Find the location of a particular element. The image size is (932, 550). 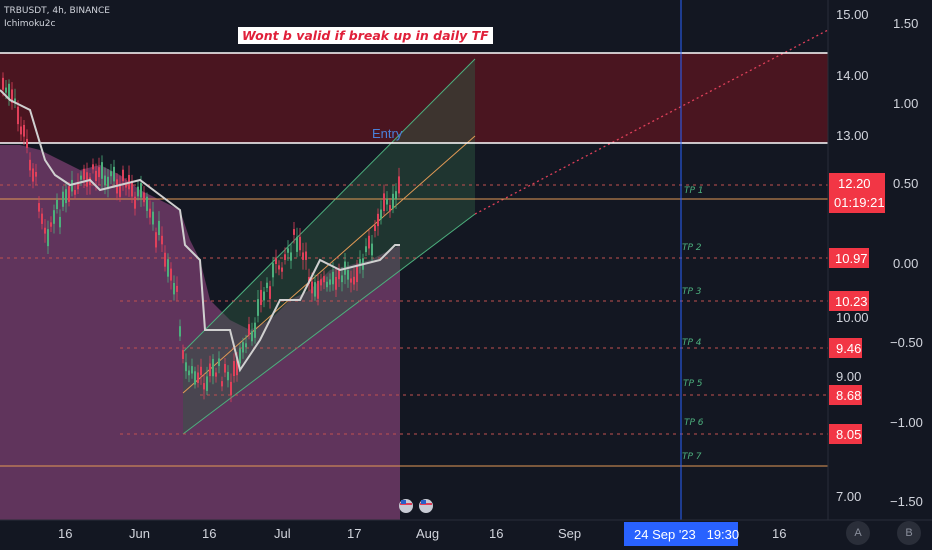

secondary-axis: 1.50 1.00 0.50 0.00 −0.50 −1.00 −1.50 is located at coordinates (906, 262).